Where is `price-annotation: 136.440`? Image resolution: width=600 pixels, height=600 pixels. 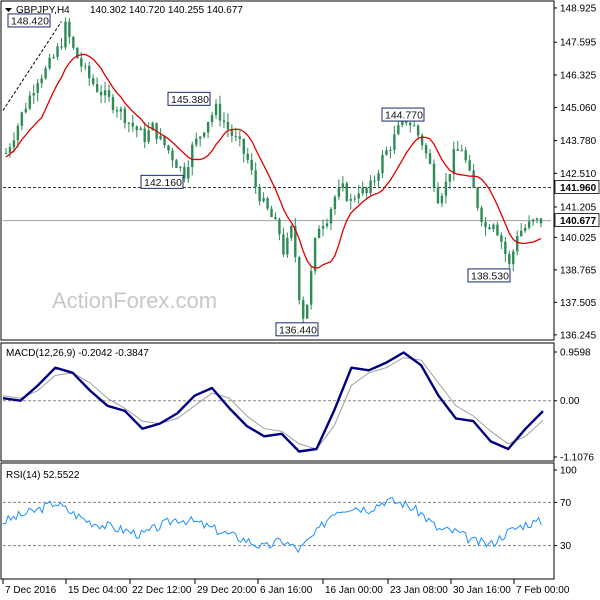 price-annotation: 136.440 is located at coordinates (298, 330).